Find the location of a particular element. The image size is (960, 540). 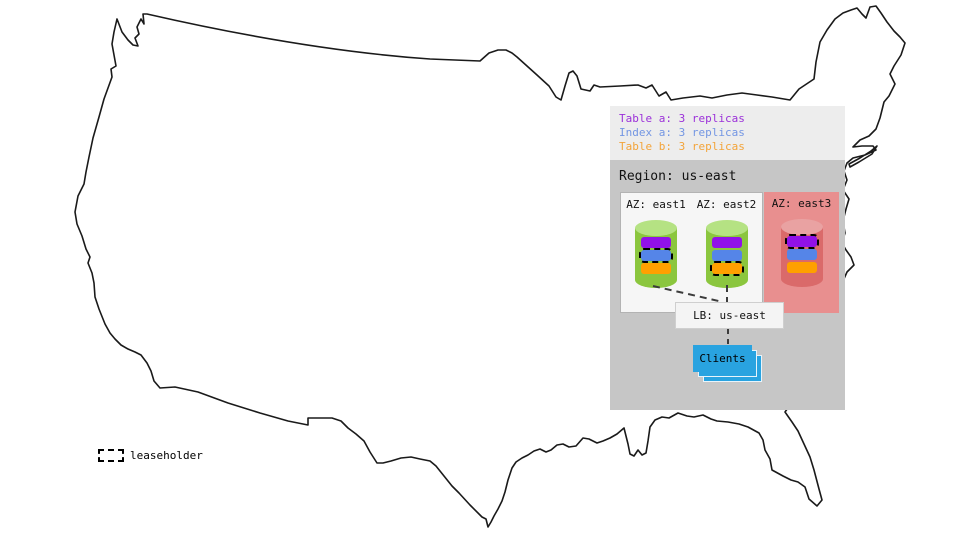

clients-box: Clients is located at coordinates (722, 358).